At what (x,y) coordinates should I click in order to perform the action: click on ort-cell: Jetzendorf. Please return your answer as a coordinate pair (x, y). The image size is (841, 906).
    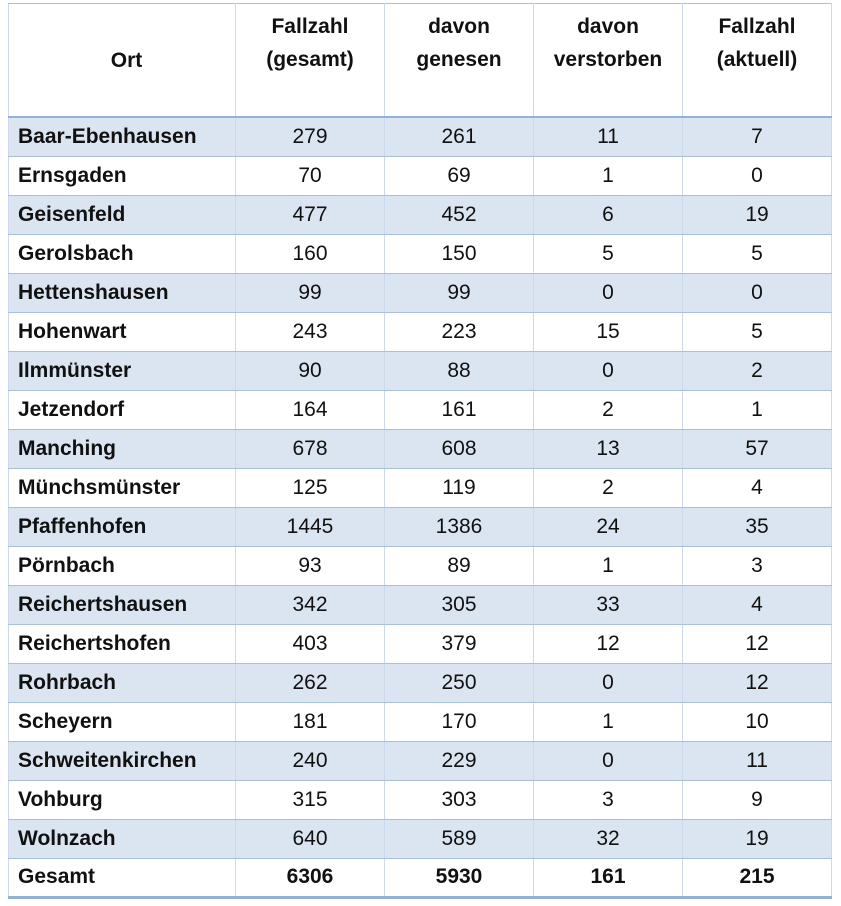
    Looking at the image, I should click on (122, 409).